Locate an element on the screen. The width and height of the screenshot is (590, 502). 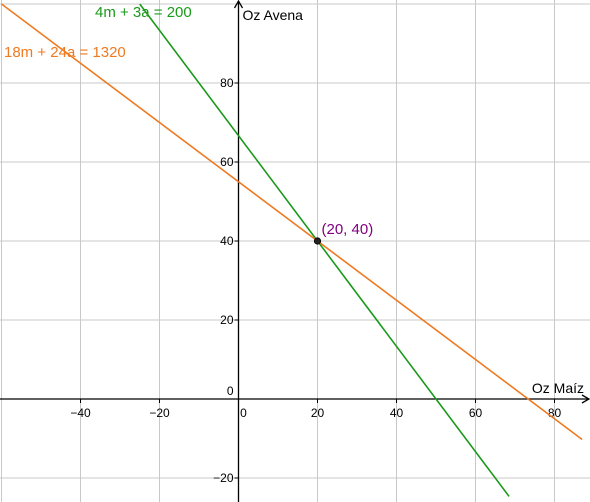
y-tick-label: 20 is located at coordinates (227, 320).